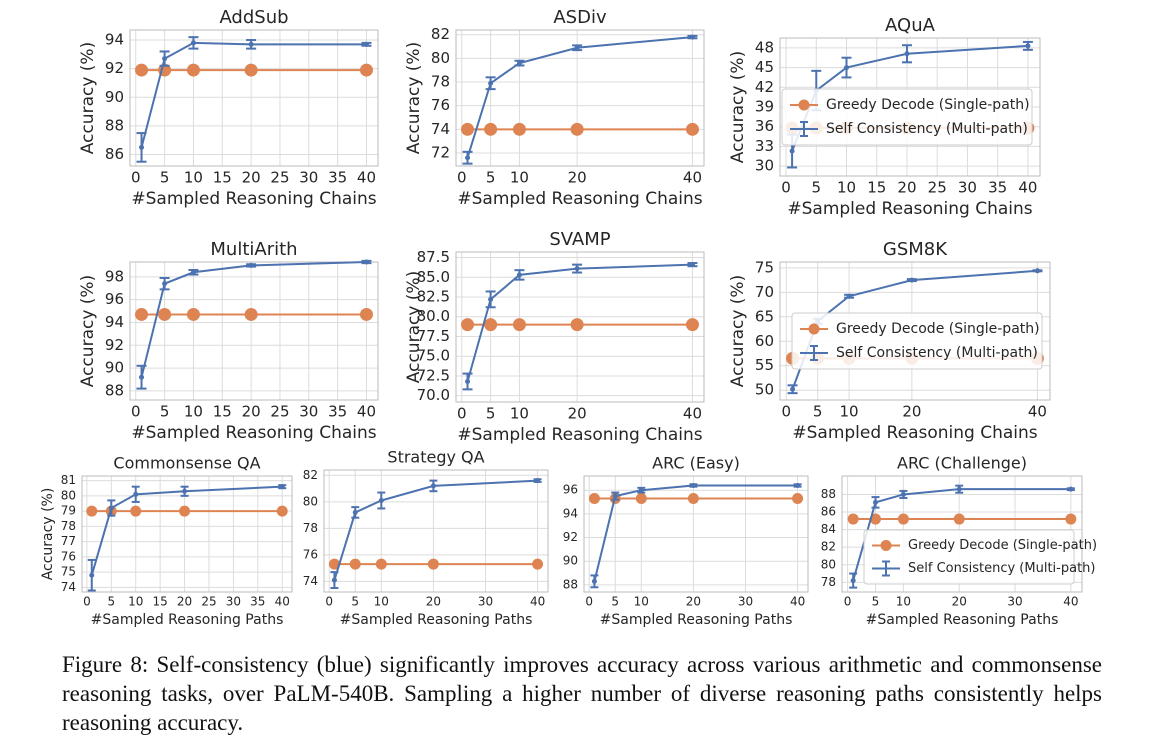 This screenshot has height=751, width=1157. Describe the element at coordinates (68, 541) in the screenshot. I see `y-tick-label: 77` at that location.